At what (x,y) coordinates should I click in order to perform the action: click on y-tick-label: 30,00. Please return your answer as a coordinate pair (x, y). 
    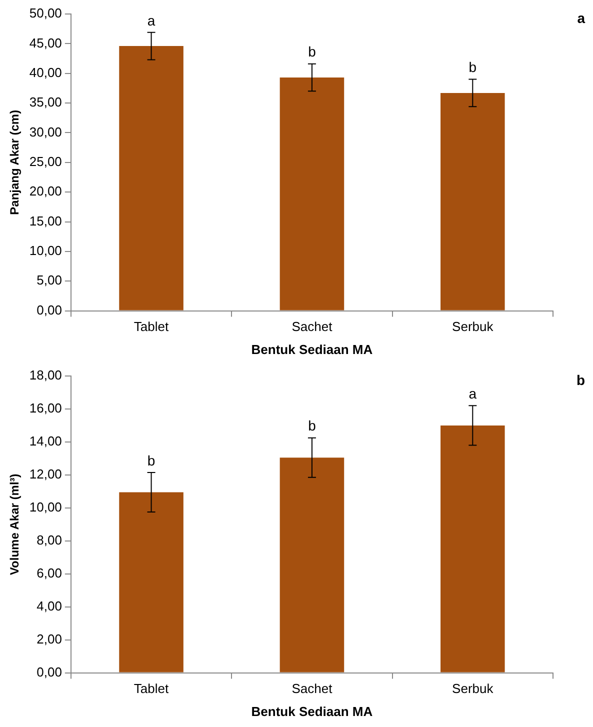
    Looking at the image, I should click on (45, 132).